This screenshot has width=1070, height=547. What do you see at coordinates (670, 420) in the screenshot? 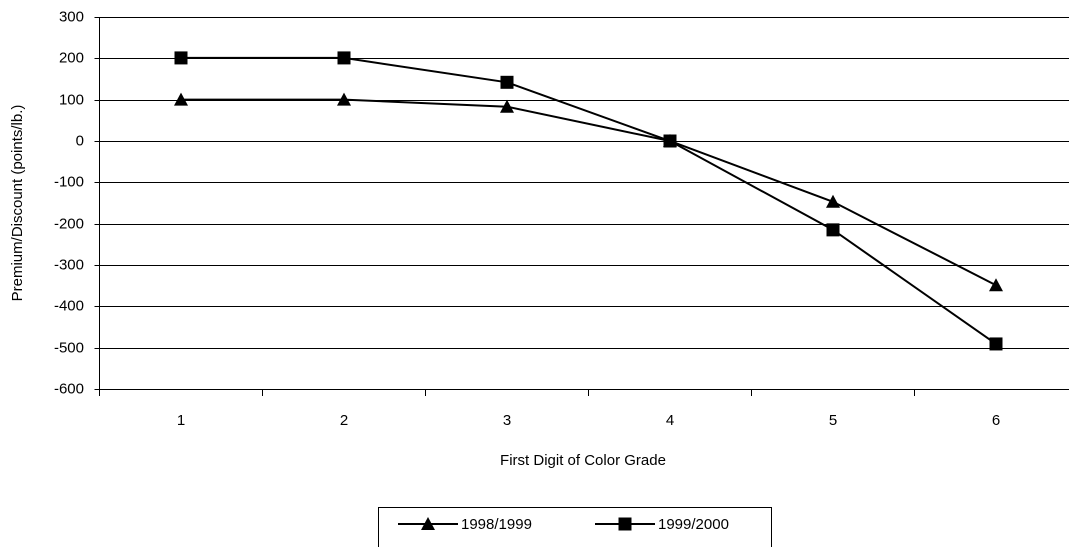
I see `x-tick-label: 4` at bounding box center [670, 420].